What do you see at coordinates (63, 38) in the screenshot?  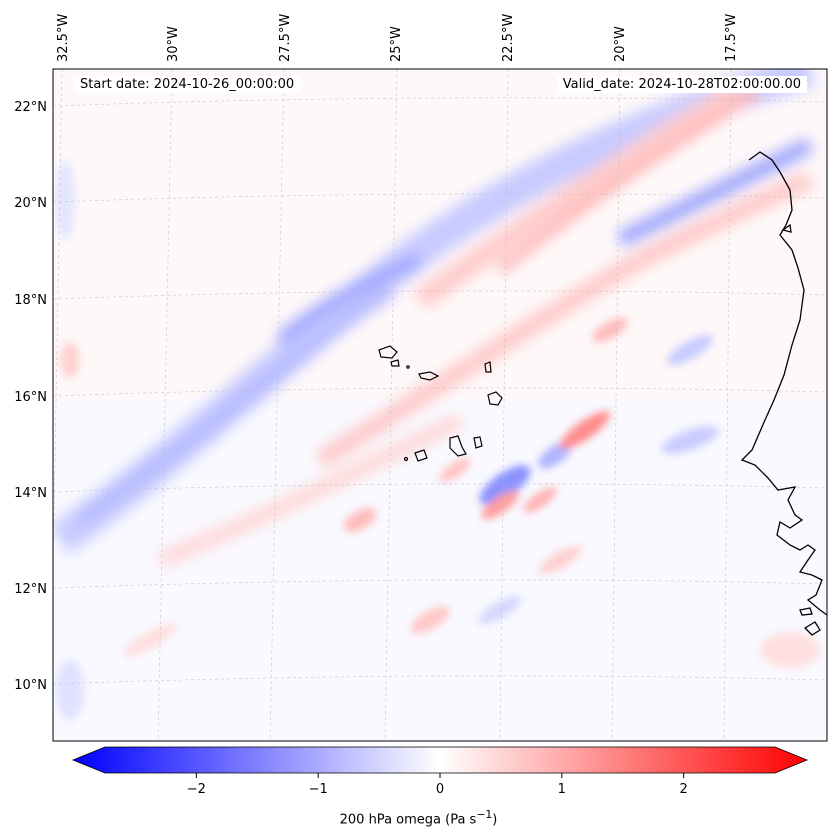 I see `lon-label: 32.5°W` at bounding box center [63, 38].